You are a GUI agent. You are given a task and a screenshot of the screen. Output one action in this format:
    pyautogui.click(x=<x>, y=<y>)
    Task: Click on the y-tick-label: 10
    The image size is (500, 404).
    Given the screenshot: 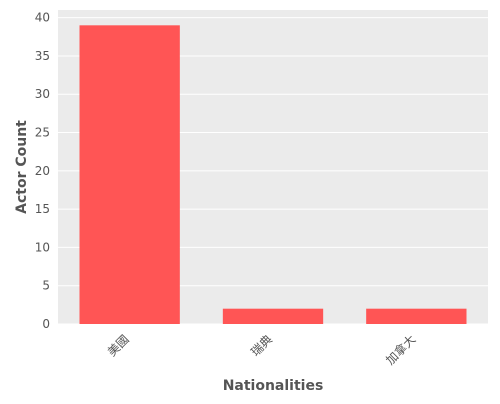 What is the action you would take?
    pyautogui.click(x=42, y=247)
    